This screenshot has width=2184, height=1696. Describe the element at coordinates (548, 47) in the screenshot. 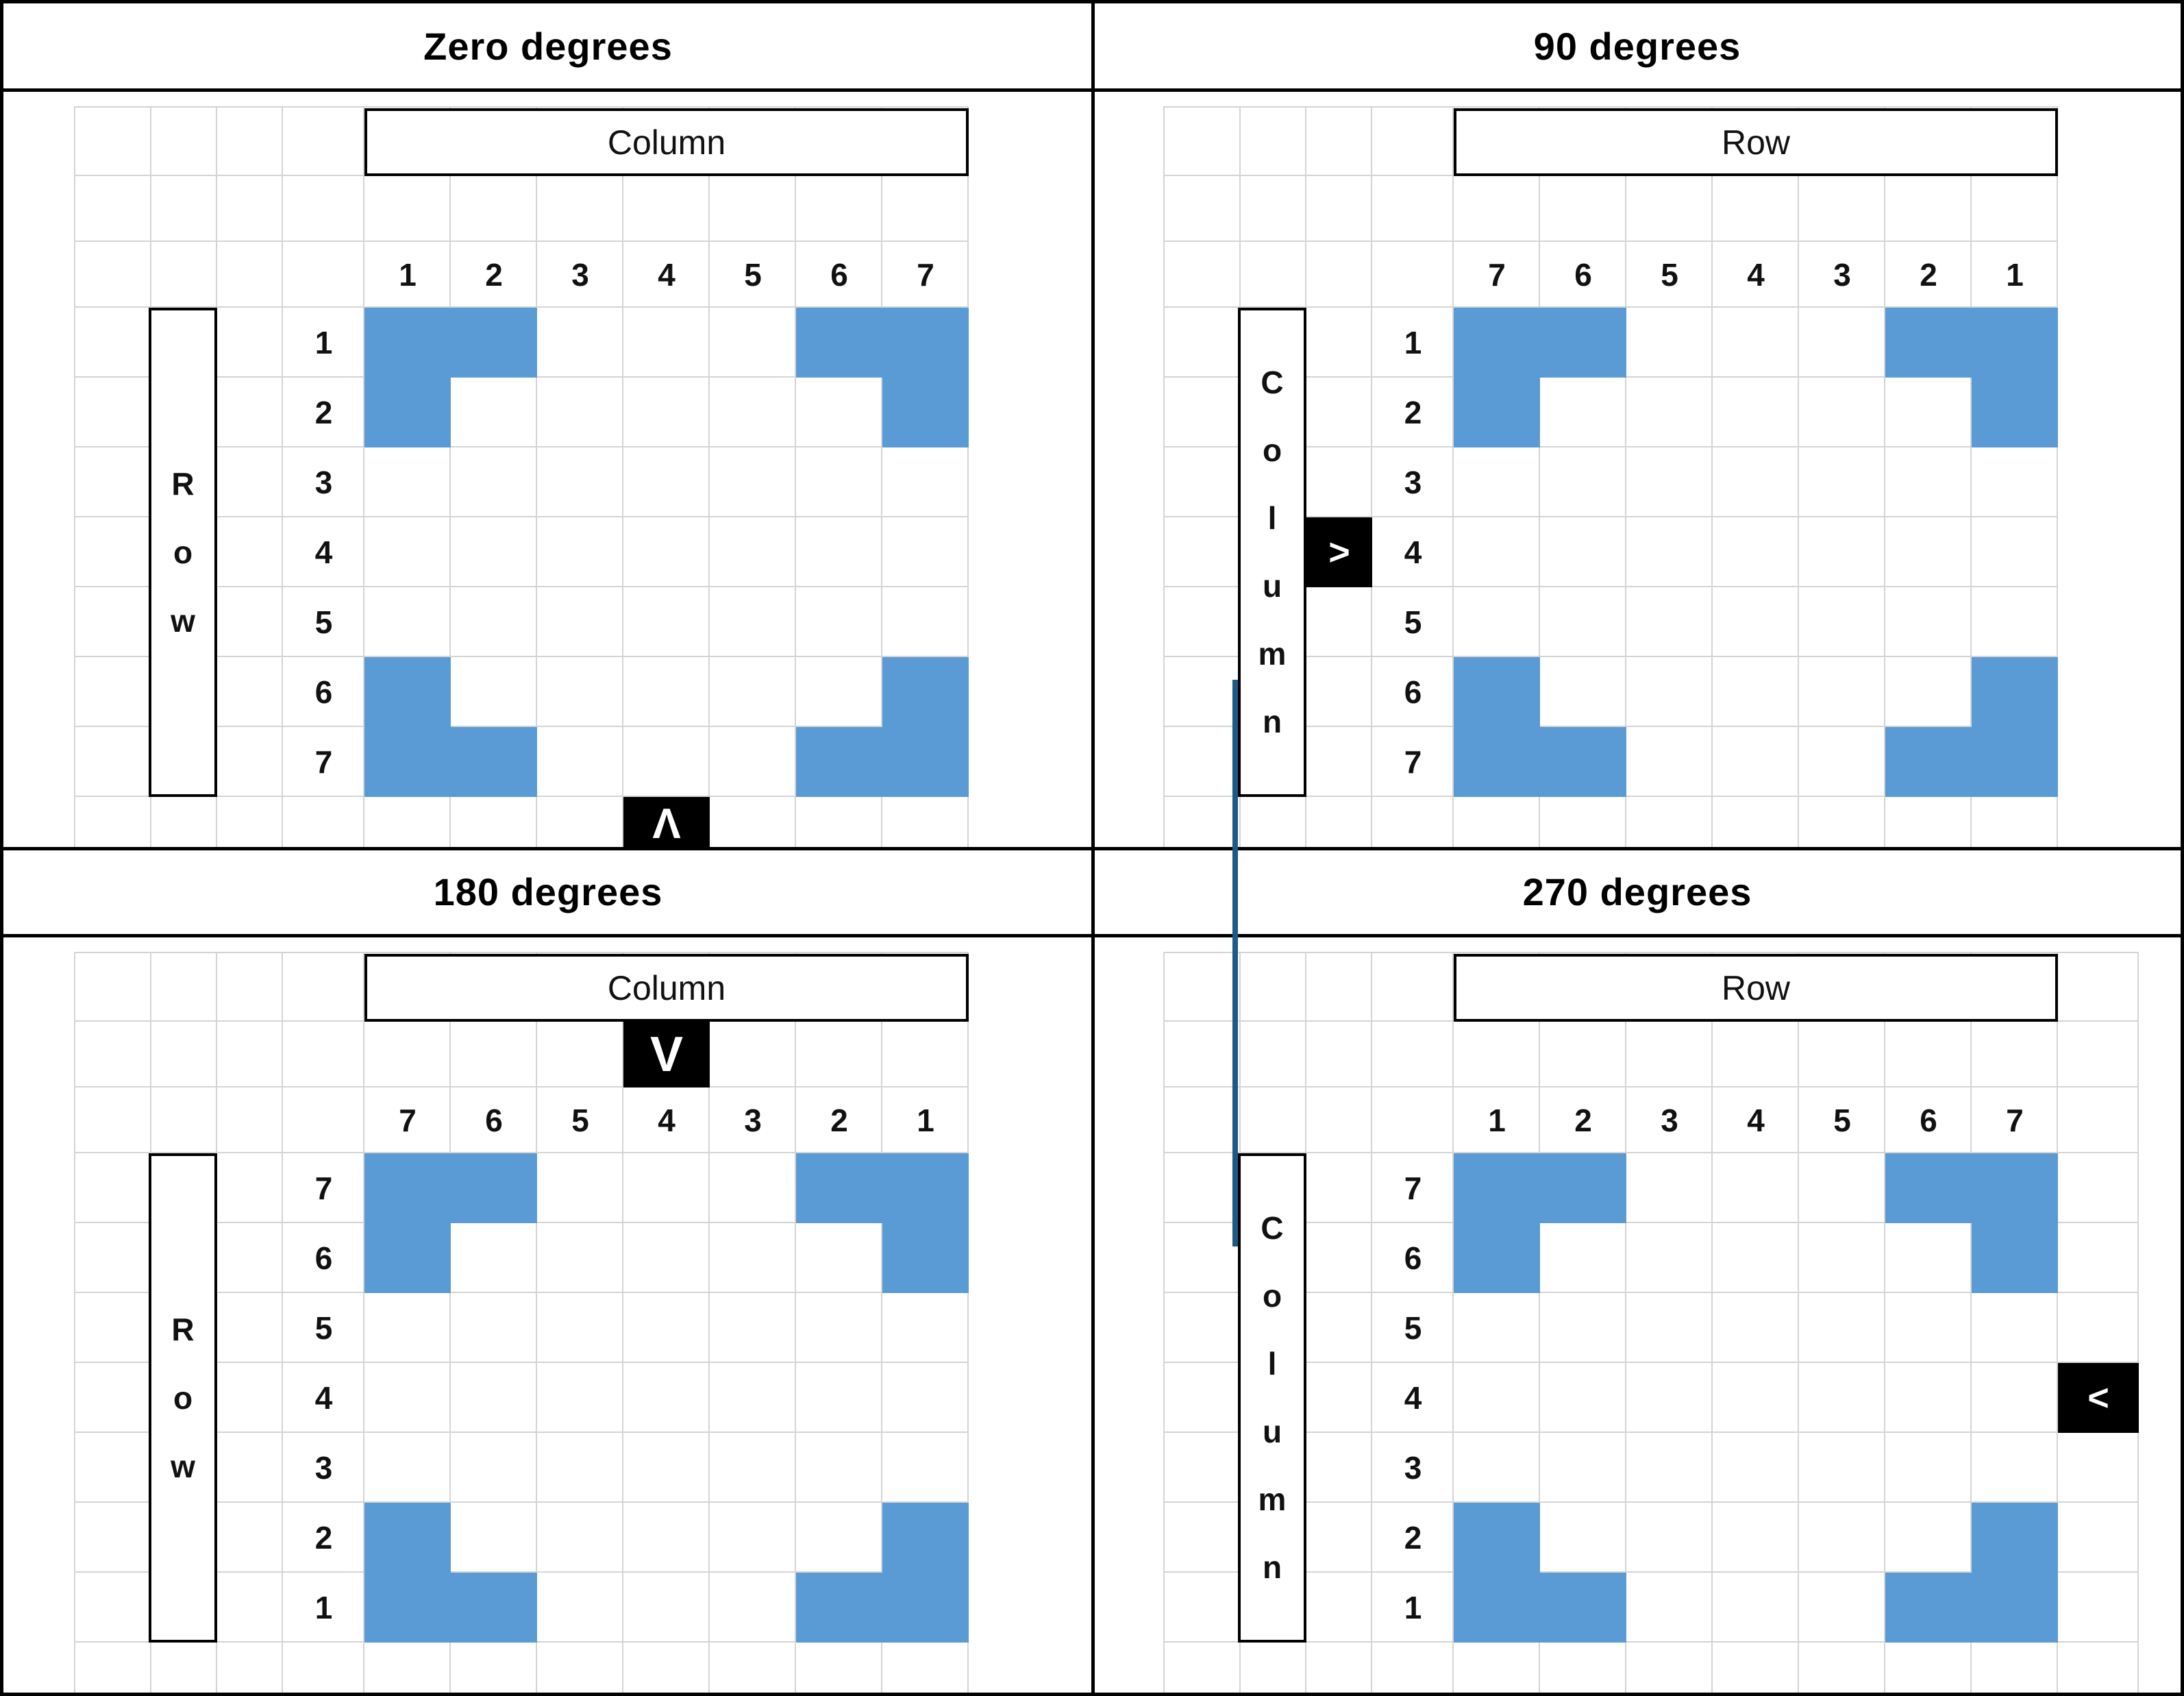

I see `panel-title-zero-degrees: Zero degrees` at that location.